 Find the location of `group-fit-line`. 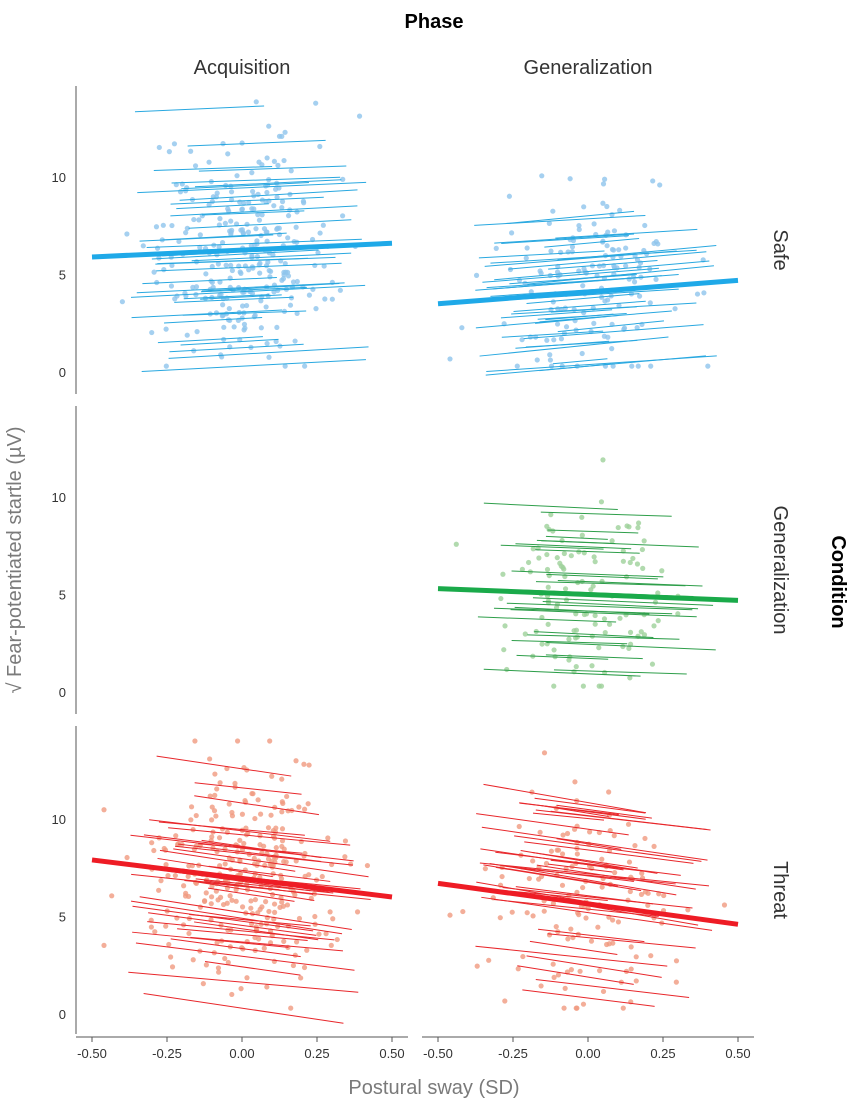

group-fit-line is located at coordinates (242, 250).